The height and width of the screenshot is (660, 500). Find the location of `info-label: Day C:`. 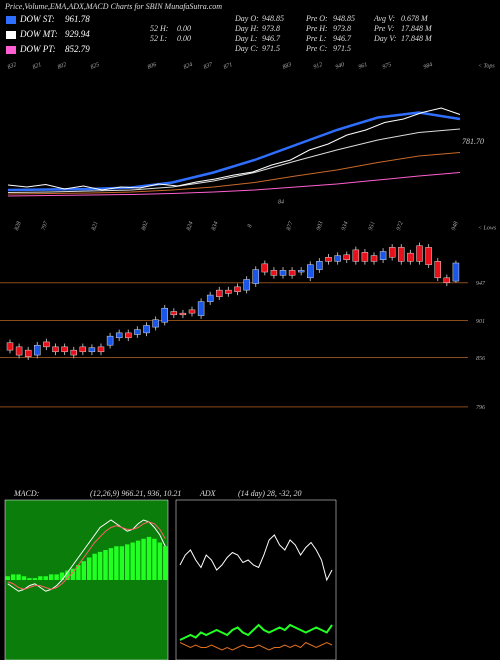

info-label: Day C: is located at coordinates (246, 48).